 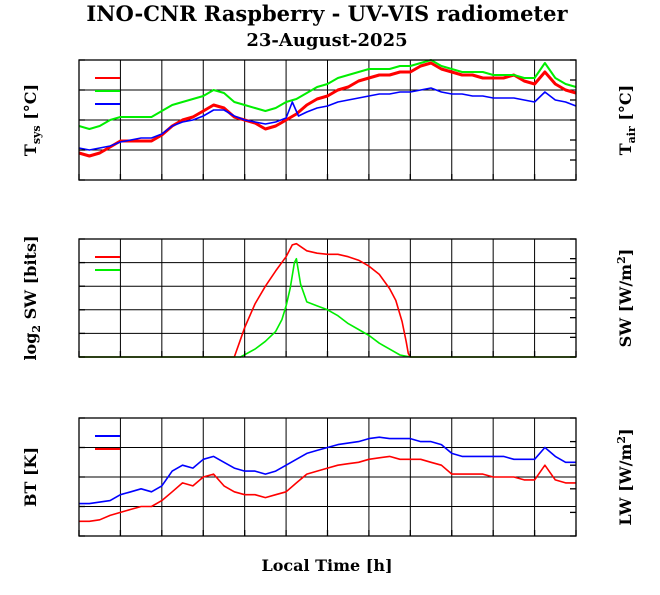 I want to click on longwave-series-brightness-t, so click(x=327, y=470).